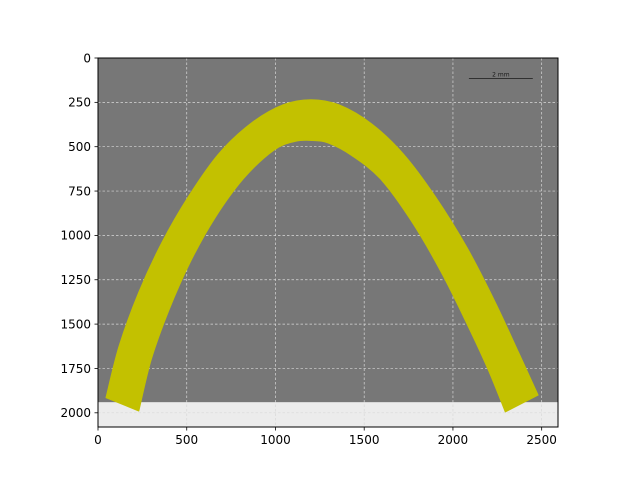  I want to click on y-axis: 0 250 500 750 1000 1250 1500 1750 2000, so click(79, 235).